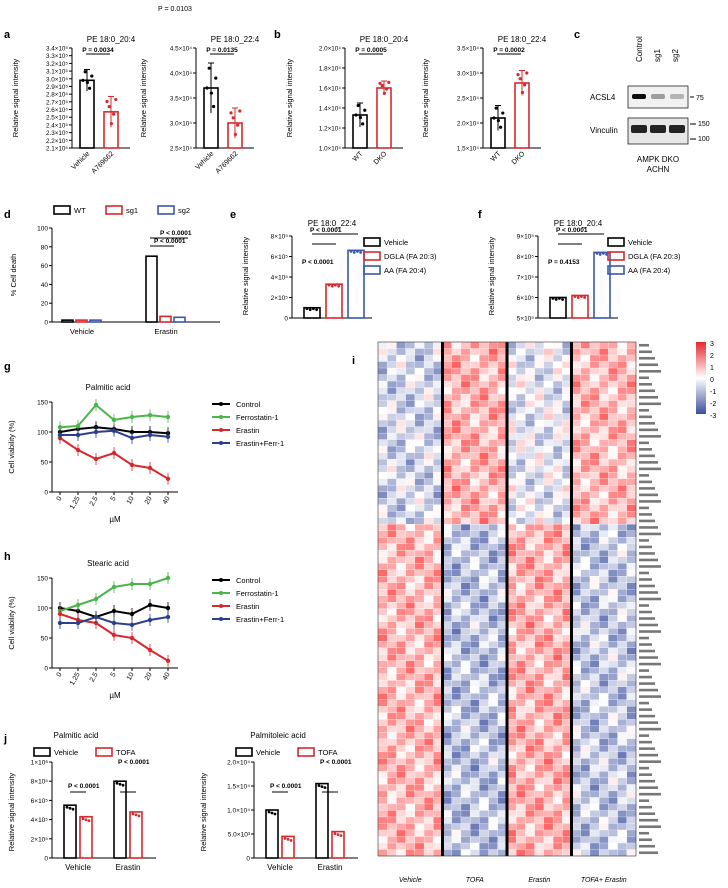 The width and height of the screenshot is (728, 888). I want to click on legend-label: Vehicle, so click(66, 752).